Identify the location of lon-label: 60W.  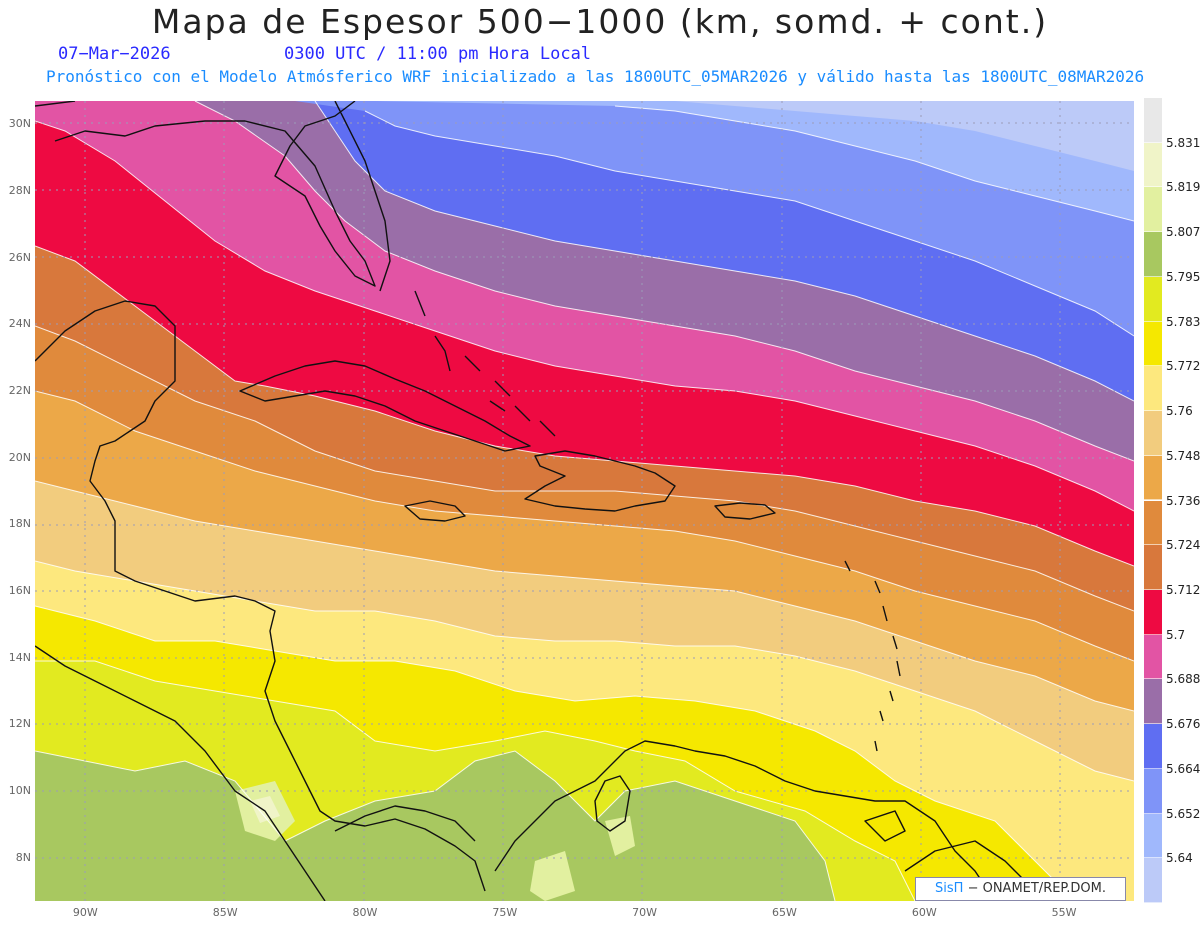
(924, 912).